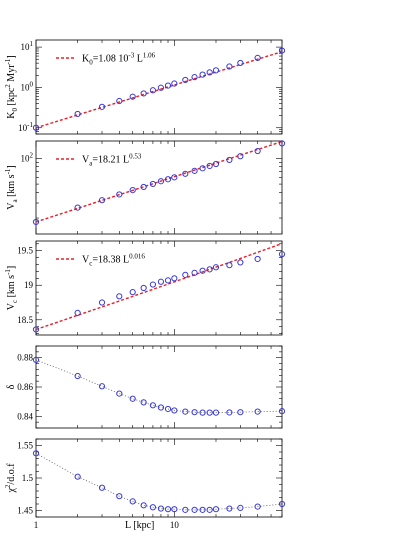 This screenshot has height=537, width=415. Describe the element at coordinates (149, 56) in the screenshot. I see `legend-exp2: 1.06` at that location.